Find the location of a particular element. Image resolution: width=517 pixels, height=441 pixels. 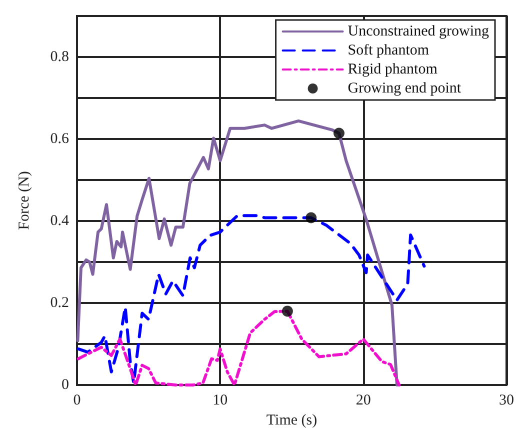

y-axis-title: Force (N) is located at coordinates (24, 200).